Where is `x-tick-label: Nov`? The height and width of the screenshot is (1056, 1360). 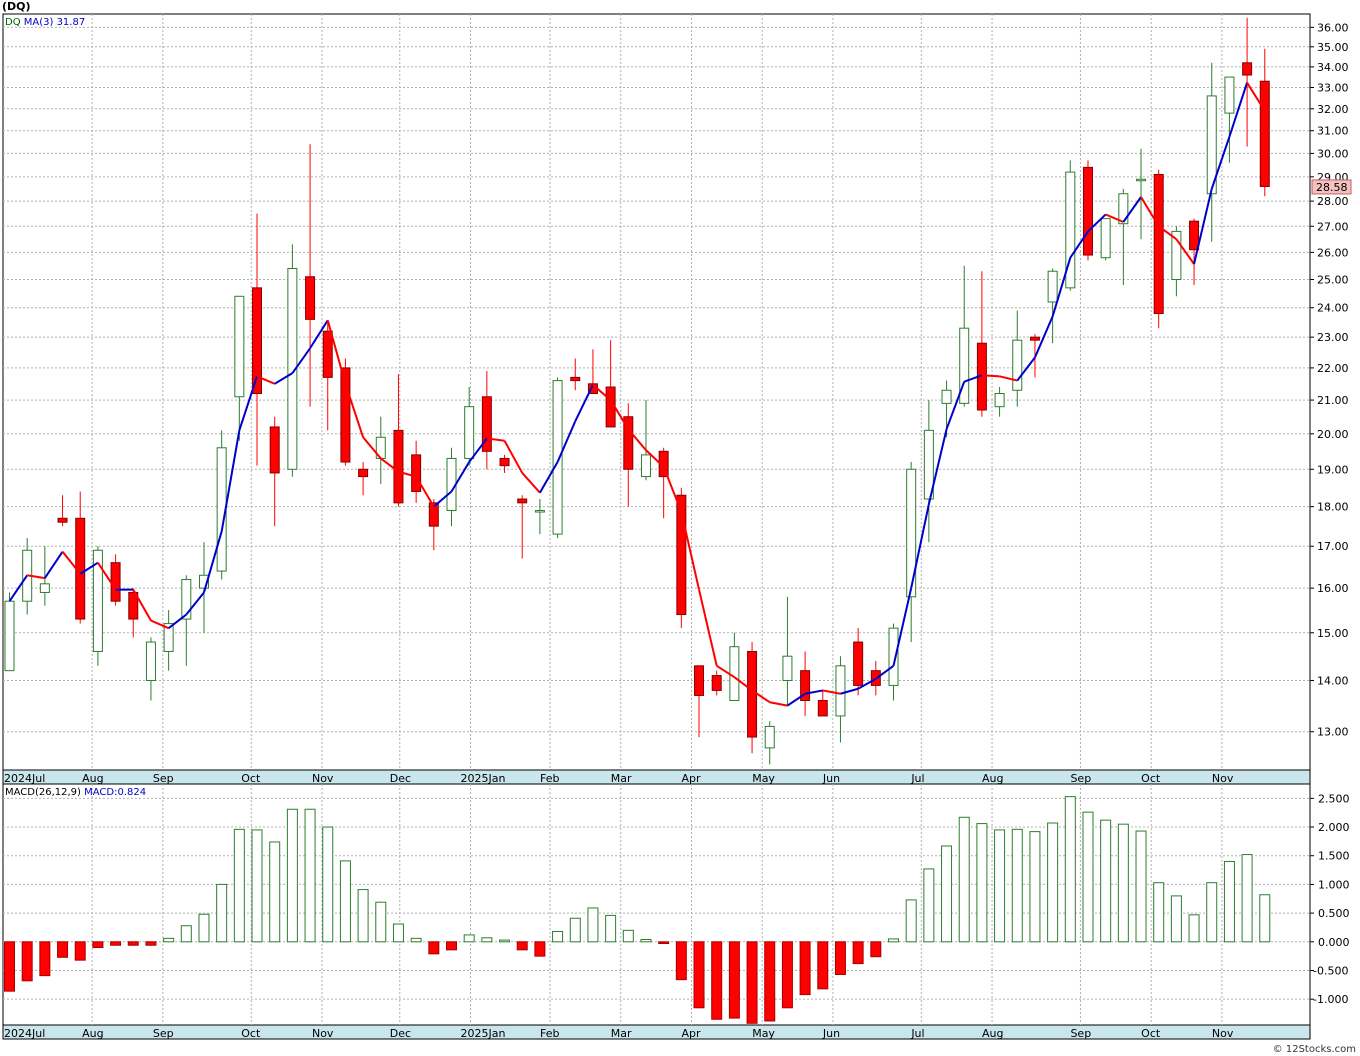
x-tick-label: Nov is located at coordinates (1223, 778).